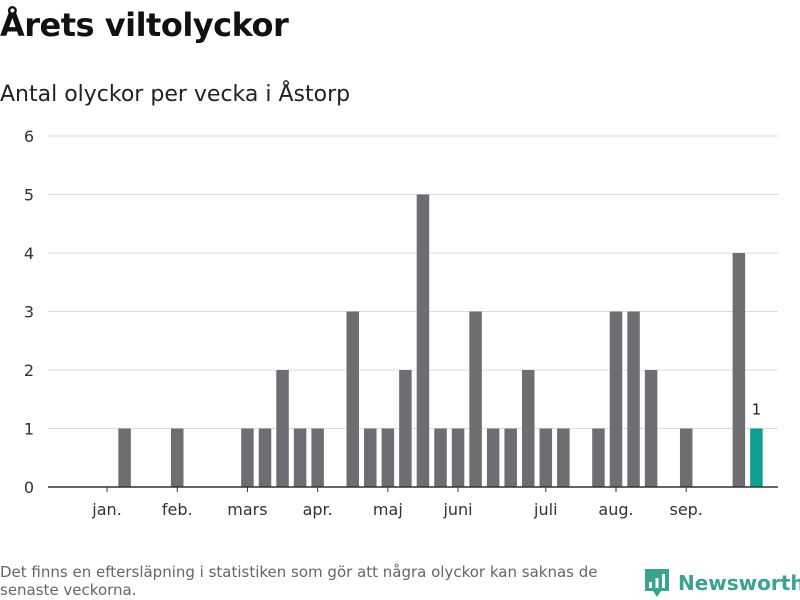  Describe the element at coordinates (29, 370) in the screenshot. I see `y-tick-label: 2` at that location.